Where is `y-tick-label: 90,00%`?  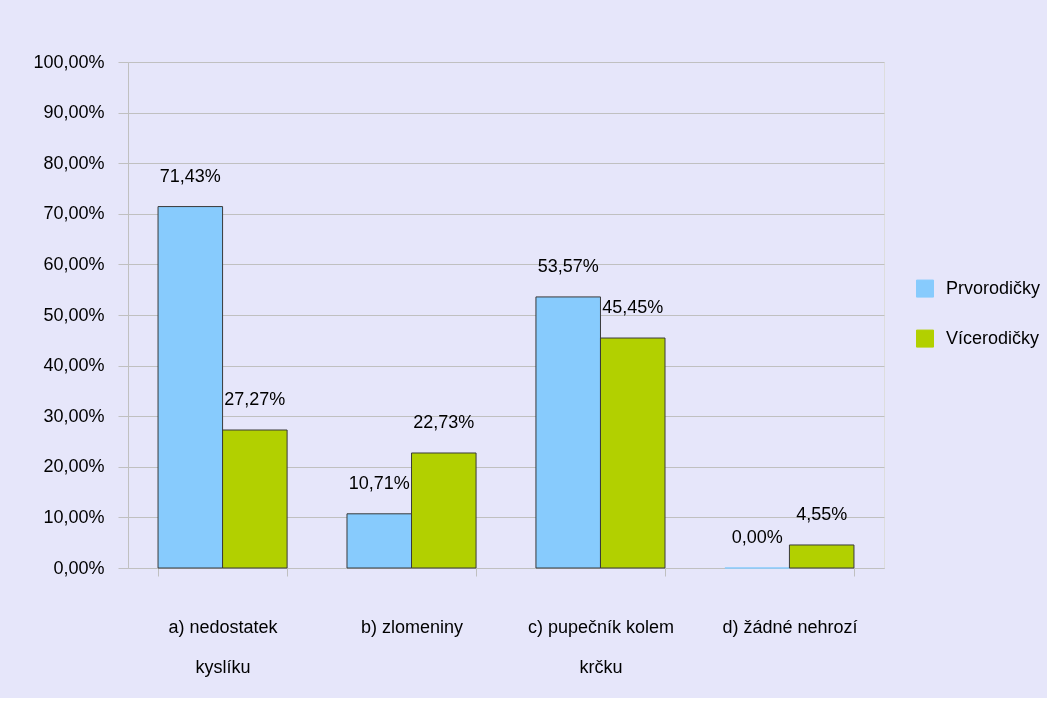
y-tick-label: 90,00% is located at coordinates (74, 112).